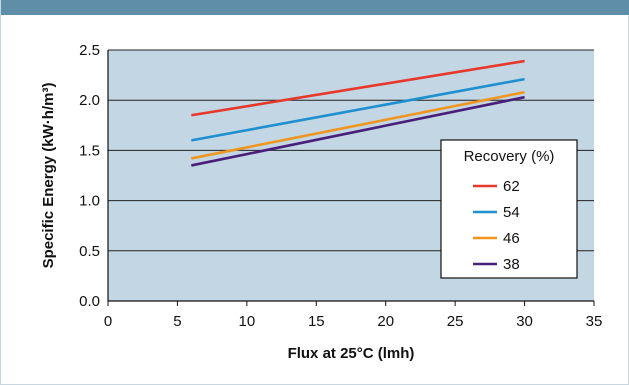 The width and height of the screenshot is (629, 385). I want to click on y-tick-label: 0.0, so click(89, 301).